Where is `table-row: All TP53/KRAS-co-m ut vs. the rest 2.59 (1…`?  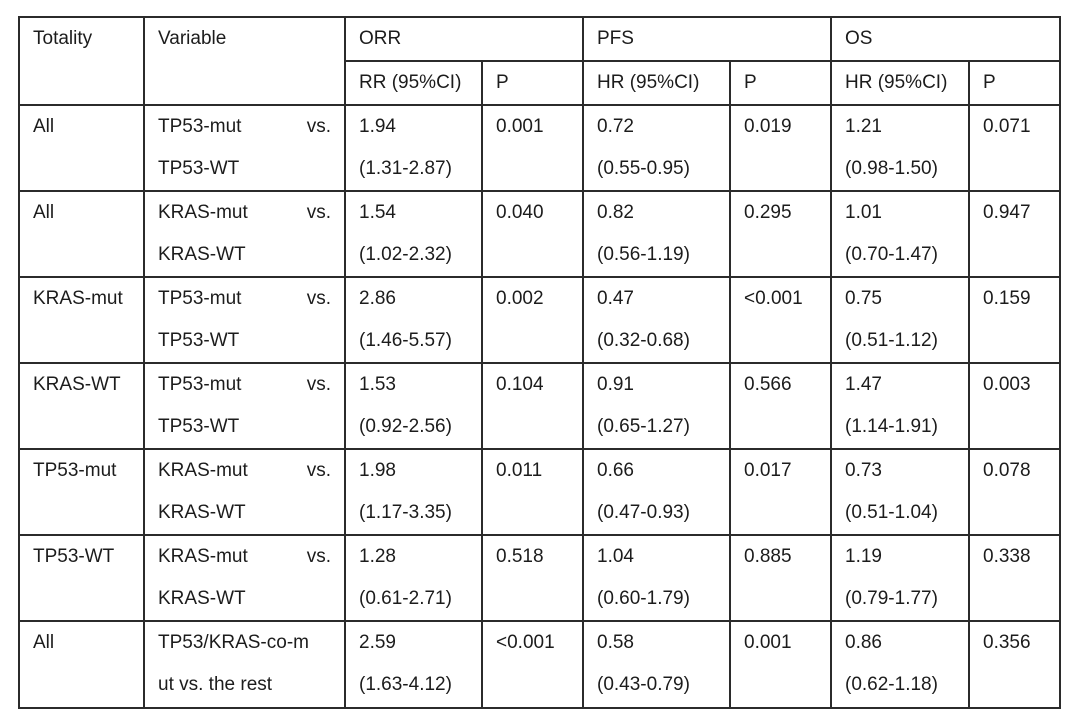 table-row: All TP53/KRAS-co-m ut vs. the rest 2.59 (1… is located at coordinates (539, 664).